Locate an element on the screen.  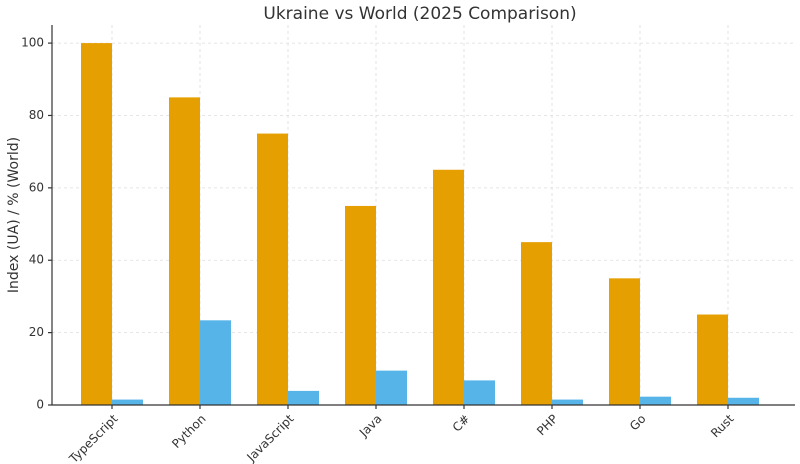
x-tick-label: C# is located at coordinates (461, 423).